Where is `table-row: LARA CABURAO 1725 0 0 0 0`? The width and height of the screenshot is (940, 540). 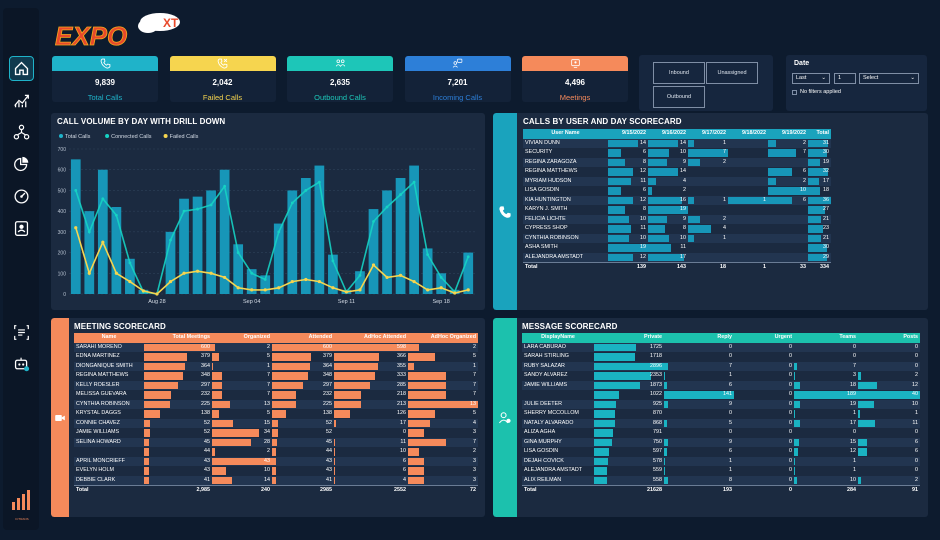 table-row: LARA CABURAO 1725 0 0 0 0 is located at coordinates (721, 347).